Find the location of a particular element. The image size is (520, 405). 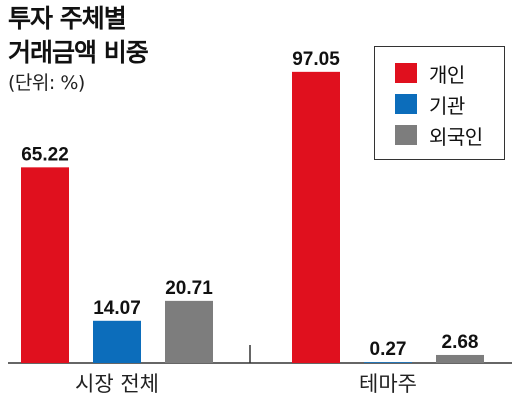

chart-title-line-2: 거래금액 비중 is located at coordinates (78, 52).